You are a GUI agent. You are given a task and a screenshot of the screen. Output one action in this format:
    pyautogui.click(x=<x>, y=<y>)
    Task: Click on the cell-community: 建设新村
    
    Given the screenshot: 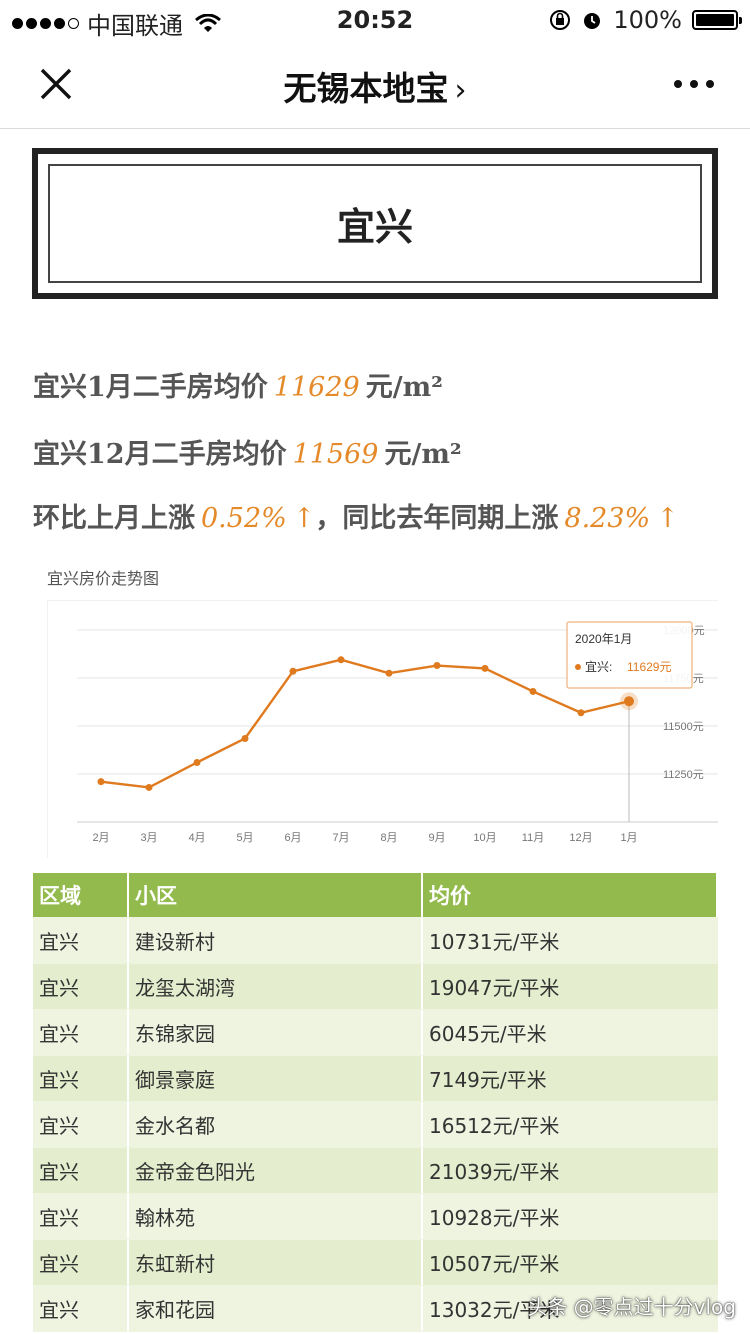 What is the action you would take?
    pyautogui.click(x=276, y=940)
    